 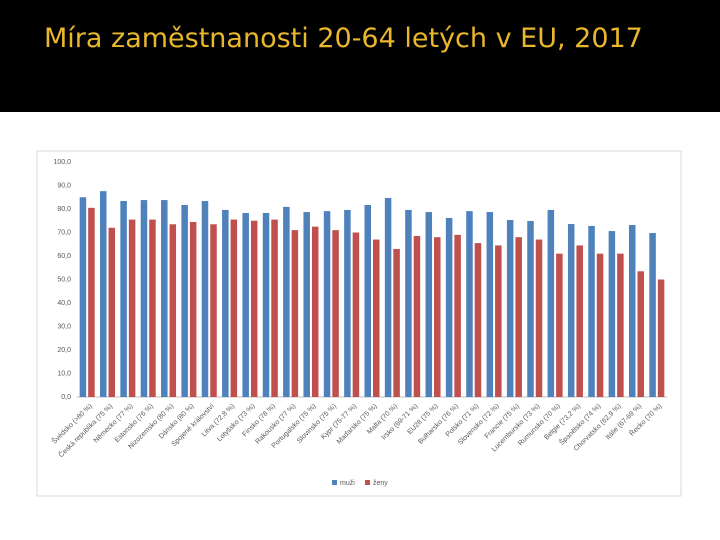 What do you see at coordinates (64, 326) in the screenshot?
I see `y-tick-label: 30,0` at bounding box center [64, 326].